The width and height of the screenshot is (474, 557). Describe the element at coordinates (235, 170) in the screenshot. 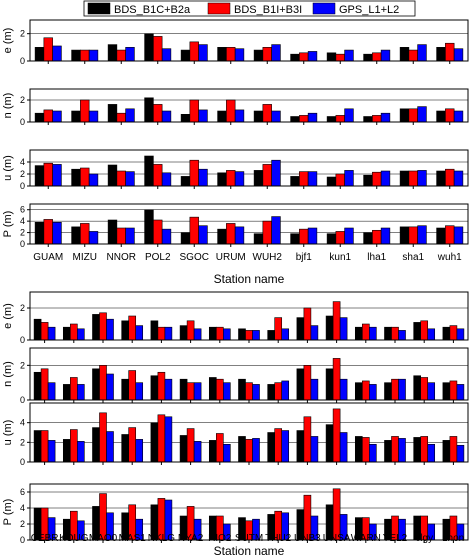

I see `panel-u: 0 2 4 u (m)` at that location.